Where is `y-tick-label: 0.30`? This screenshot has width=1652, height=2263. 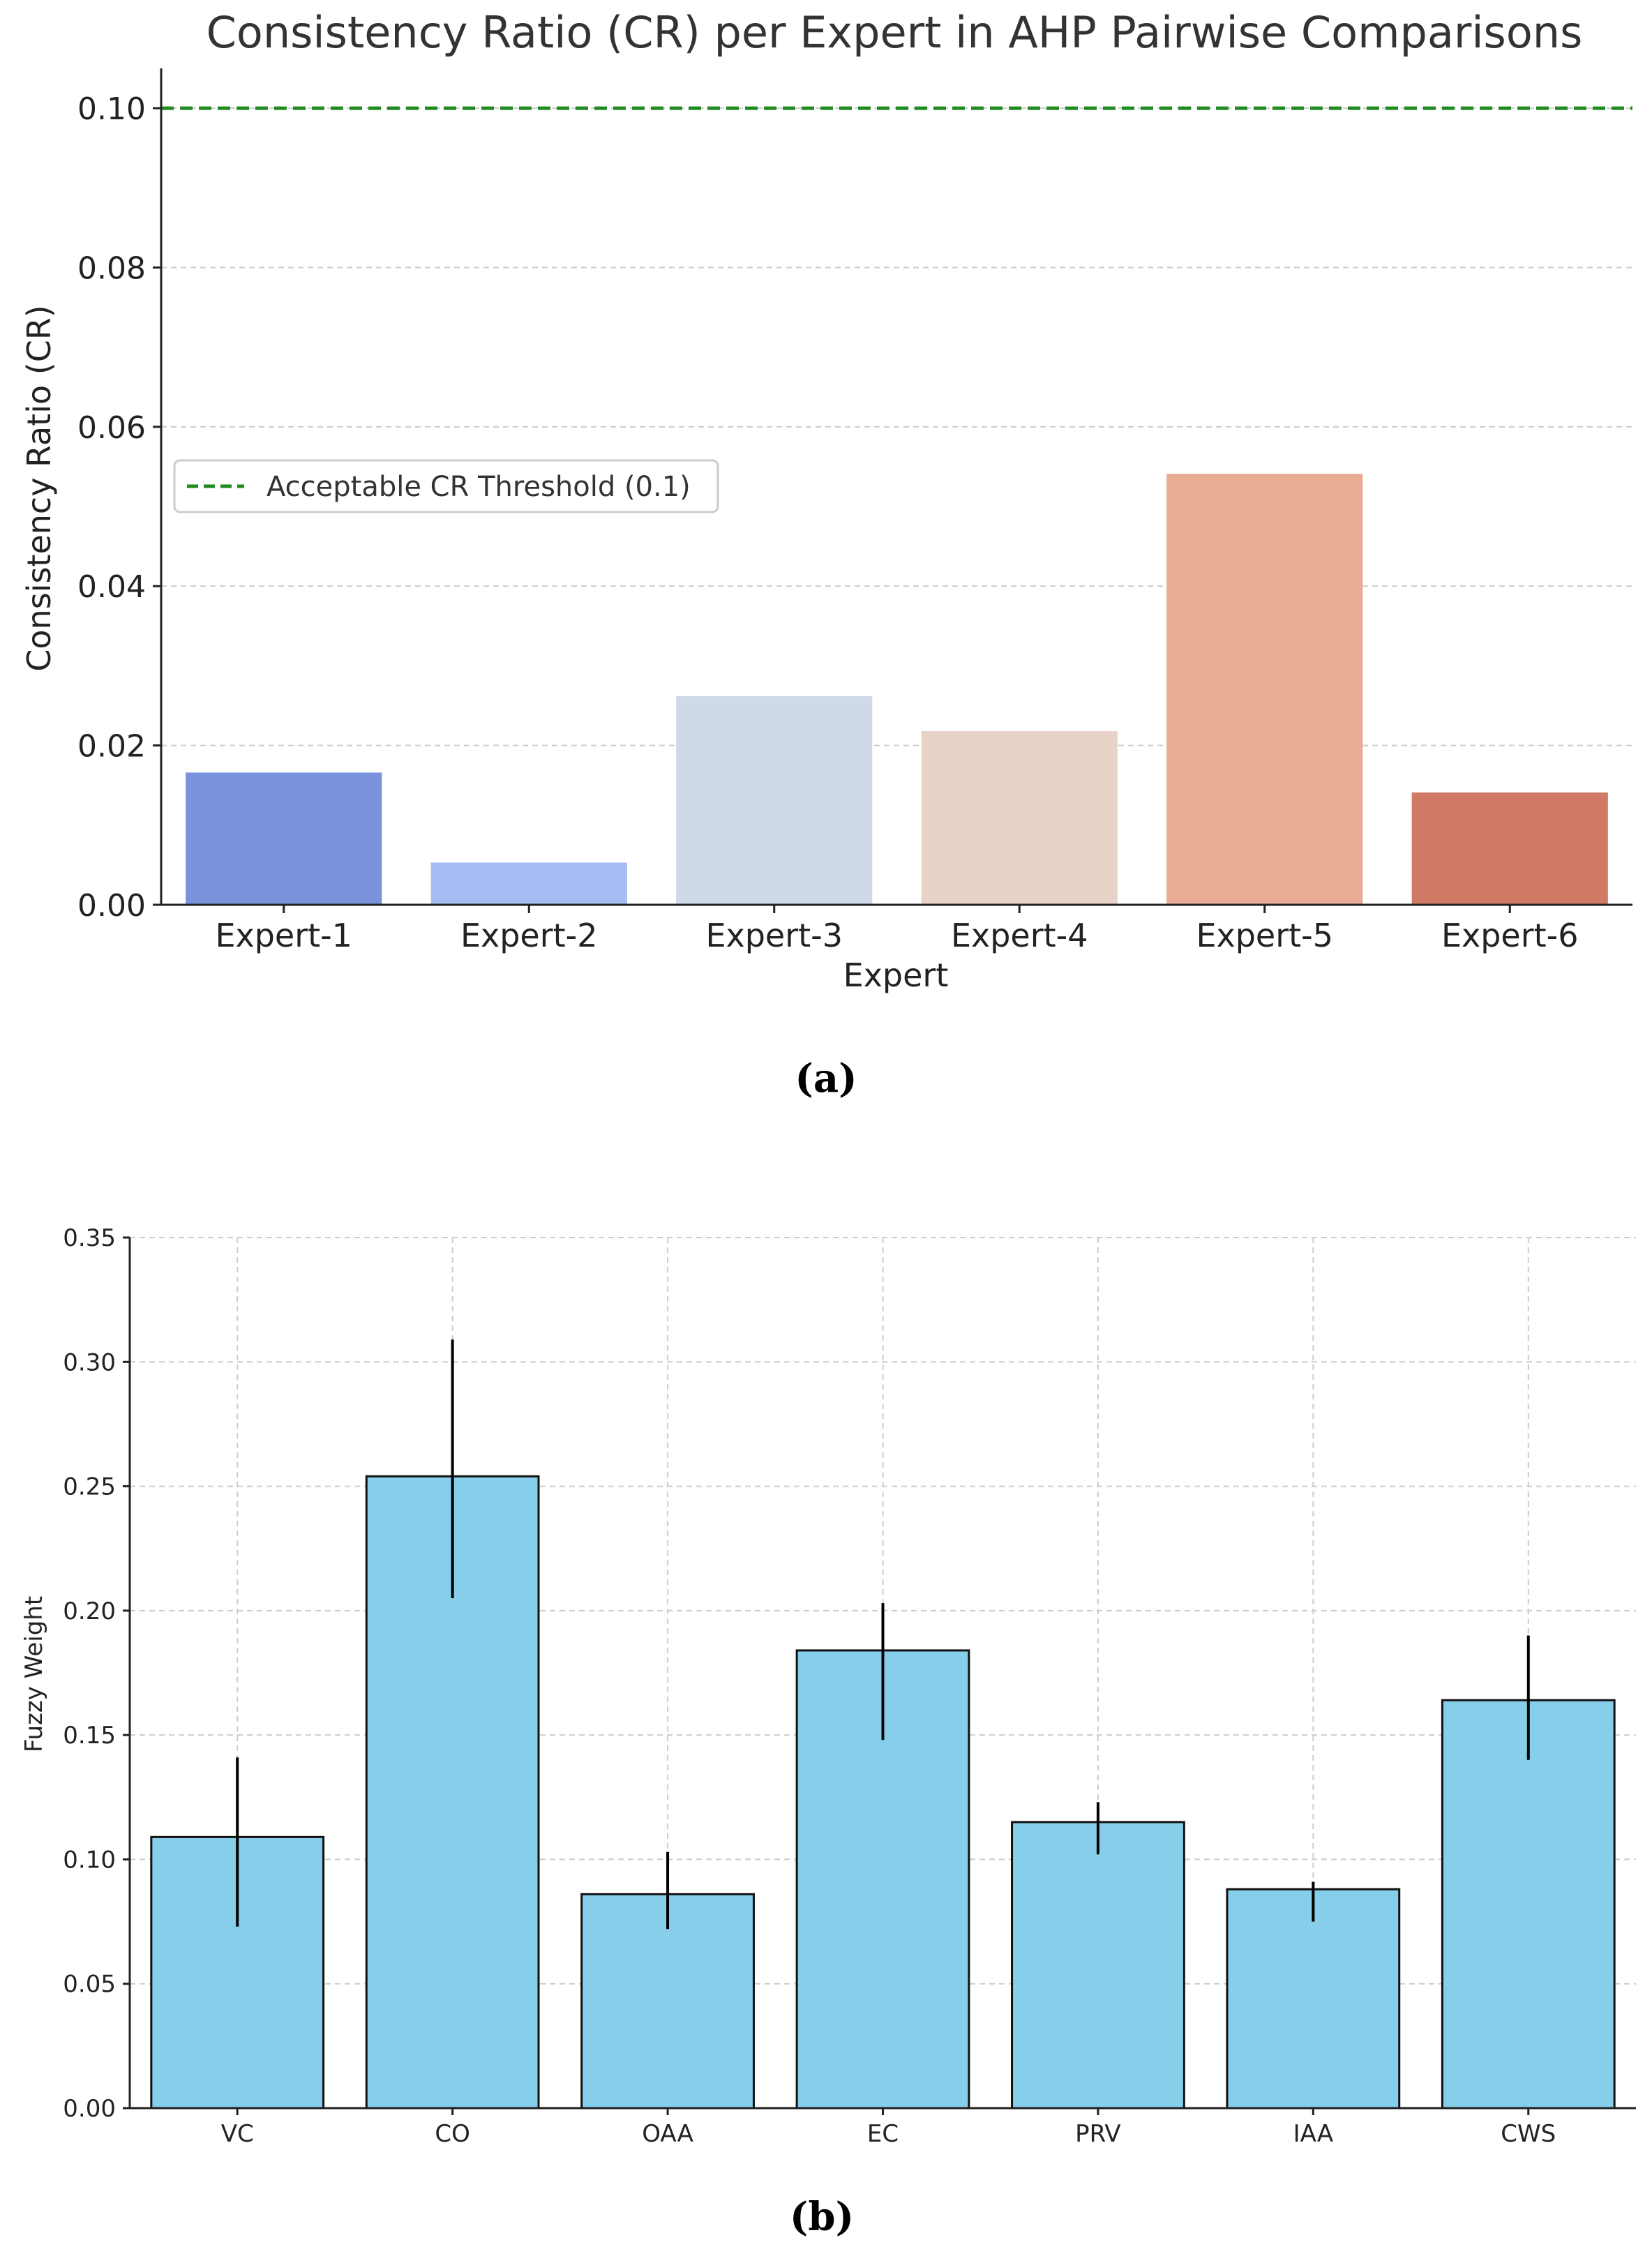 y-tick-label: 0.30 is located at coordinates (89, 1362).